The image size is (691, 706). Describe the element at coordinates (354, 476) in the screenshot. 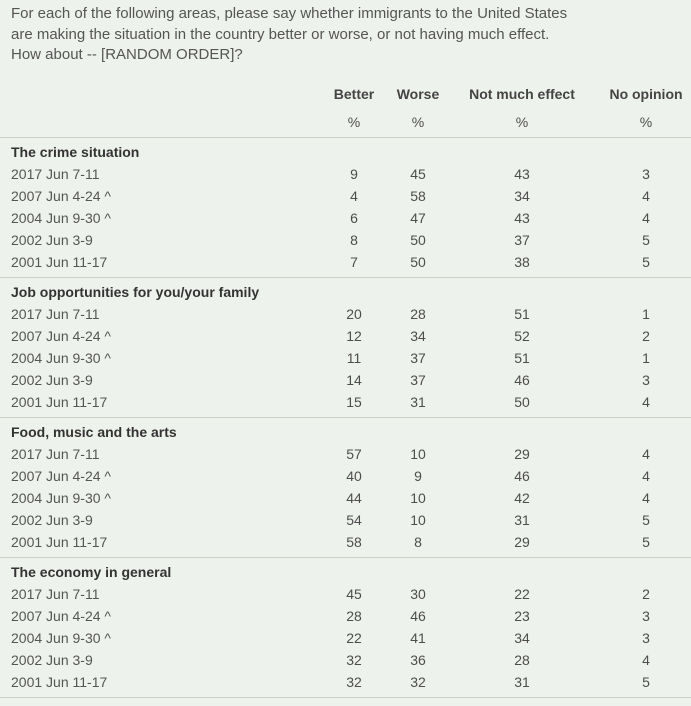

I see `cell-better: 40` at that location.